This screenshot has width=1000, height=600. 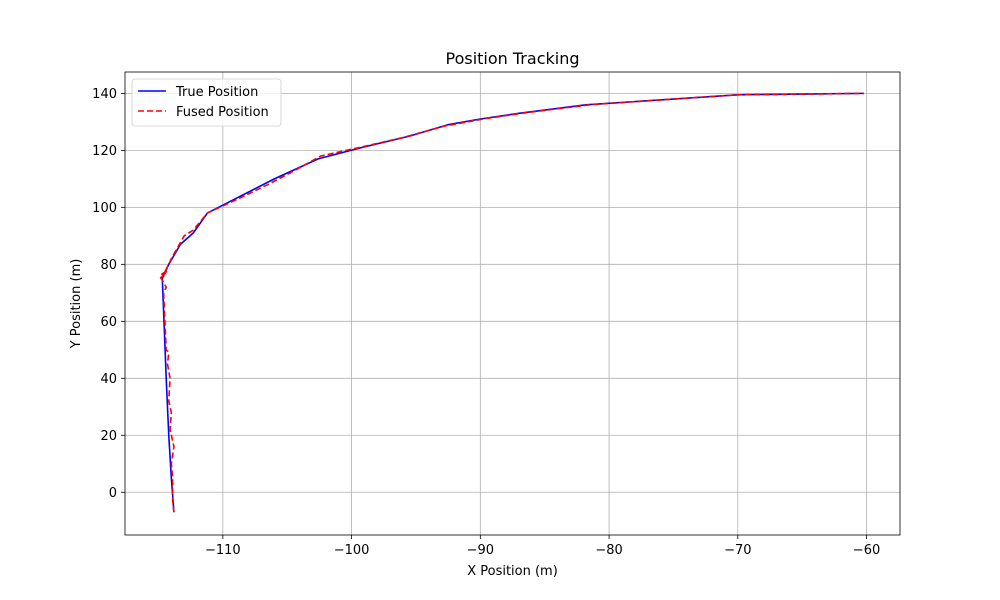 What do you see at coordinates (113, 493) in the screenshot?
I see `y-tick-label: 0` at bounding box center [113, 493].